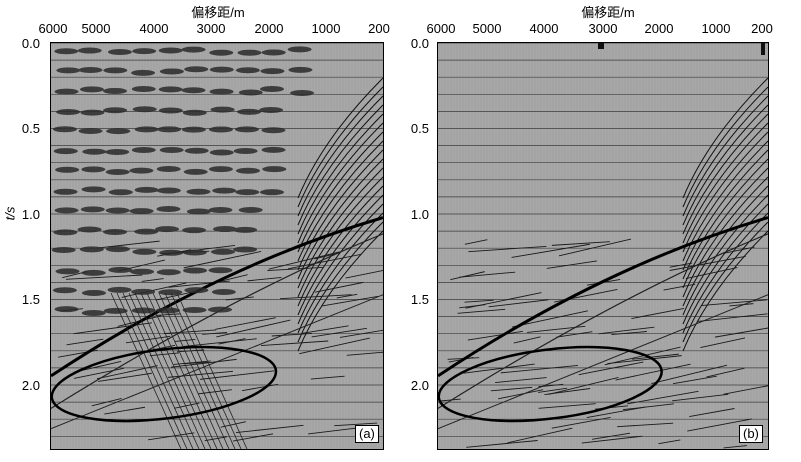 This screenshot has height=462, width=801. I want to click on y-axis-title: t/s, so click(10, 213).